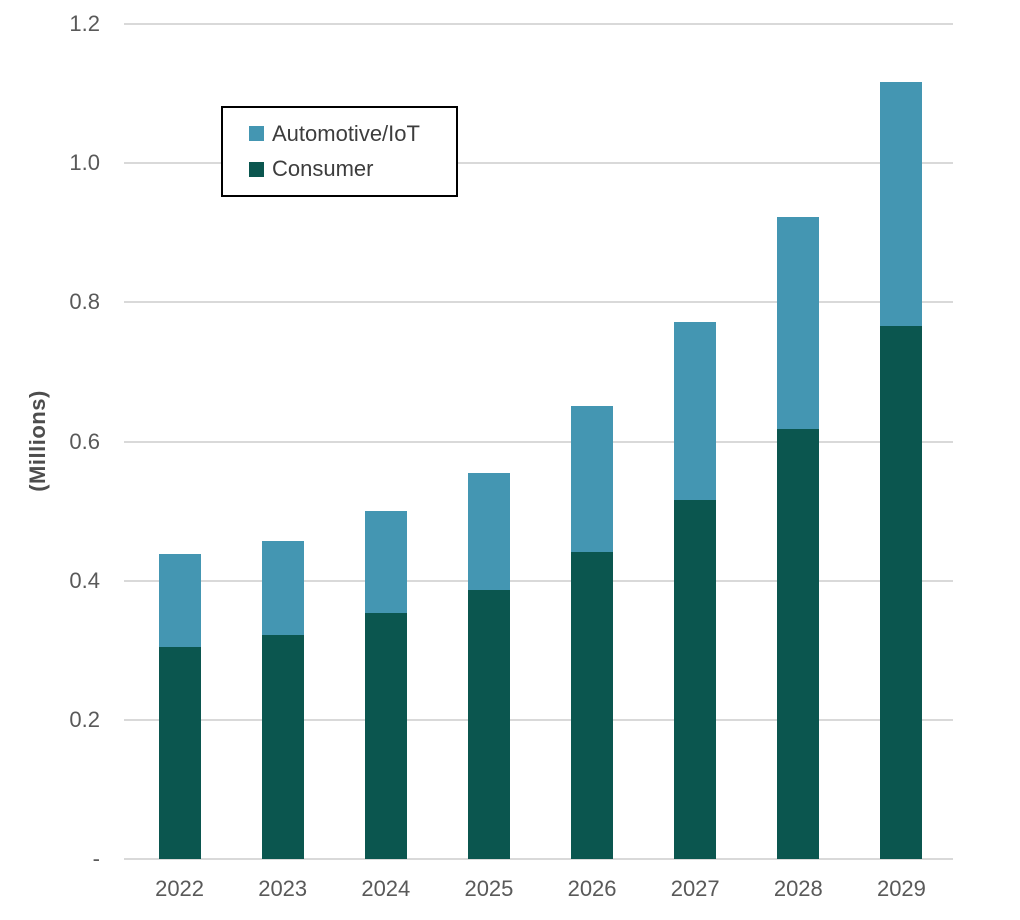  Describe the element at coordinates (538, 719) in the screenshot. I see `gridline-0.2` at that location.